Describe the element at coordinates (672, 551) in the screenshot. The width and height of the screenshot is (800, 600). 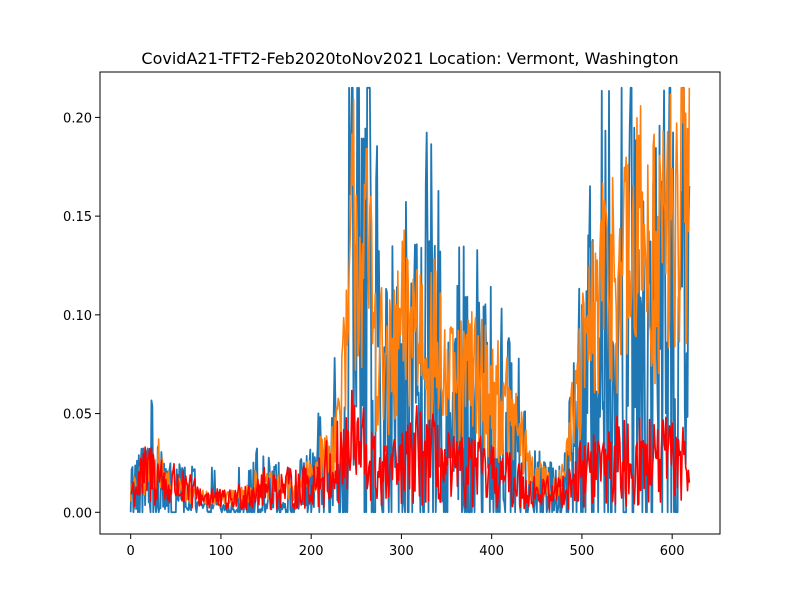
I see `x-tick-label: 600` at that location.